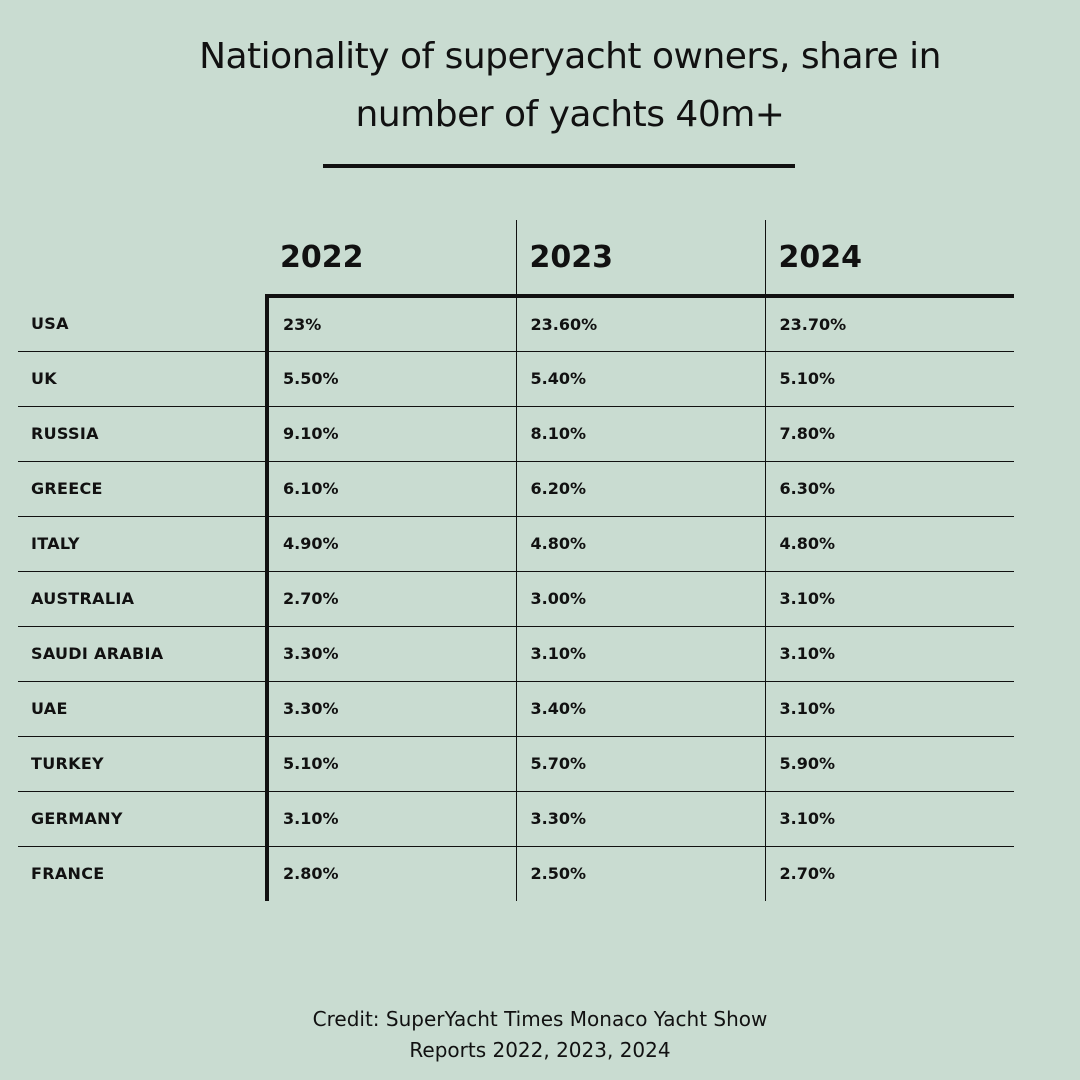 Image resolution: width=1080 pixels, height=1080 pixels. I want to click on table-row: AUSTRALIA 2.70% 3.00% 3.10%, so click(516, 599).